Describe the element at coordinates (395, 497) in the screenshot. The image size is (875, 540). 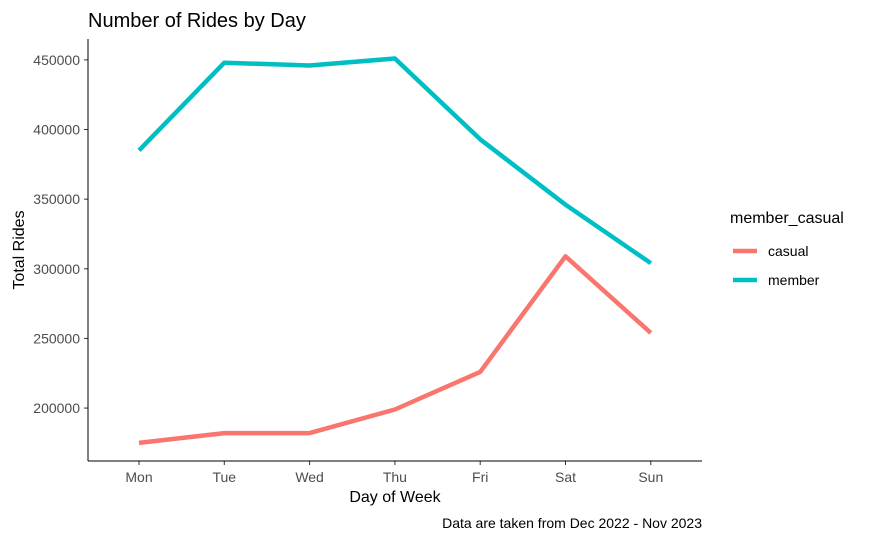
I see `x-axis-title: Day of Week` at that location.